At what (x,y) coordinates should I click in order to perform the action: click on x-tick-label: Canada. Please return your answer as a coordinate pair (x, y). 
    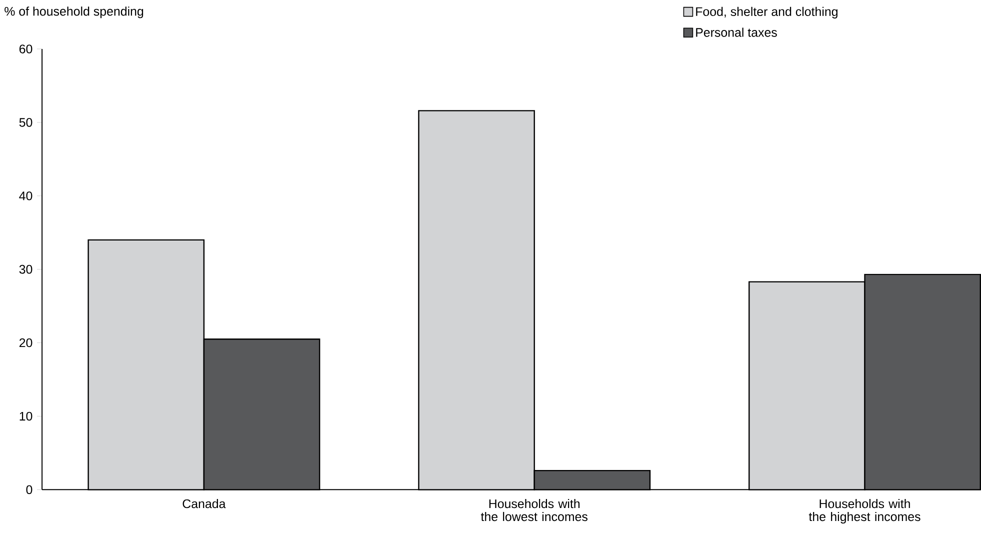
    Looking at the image, I should click on (204, 503).